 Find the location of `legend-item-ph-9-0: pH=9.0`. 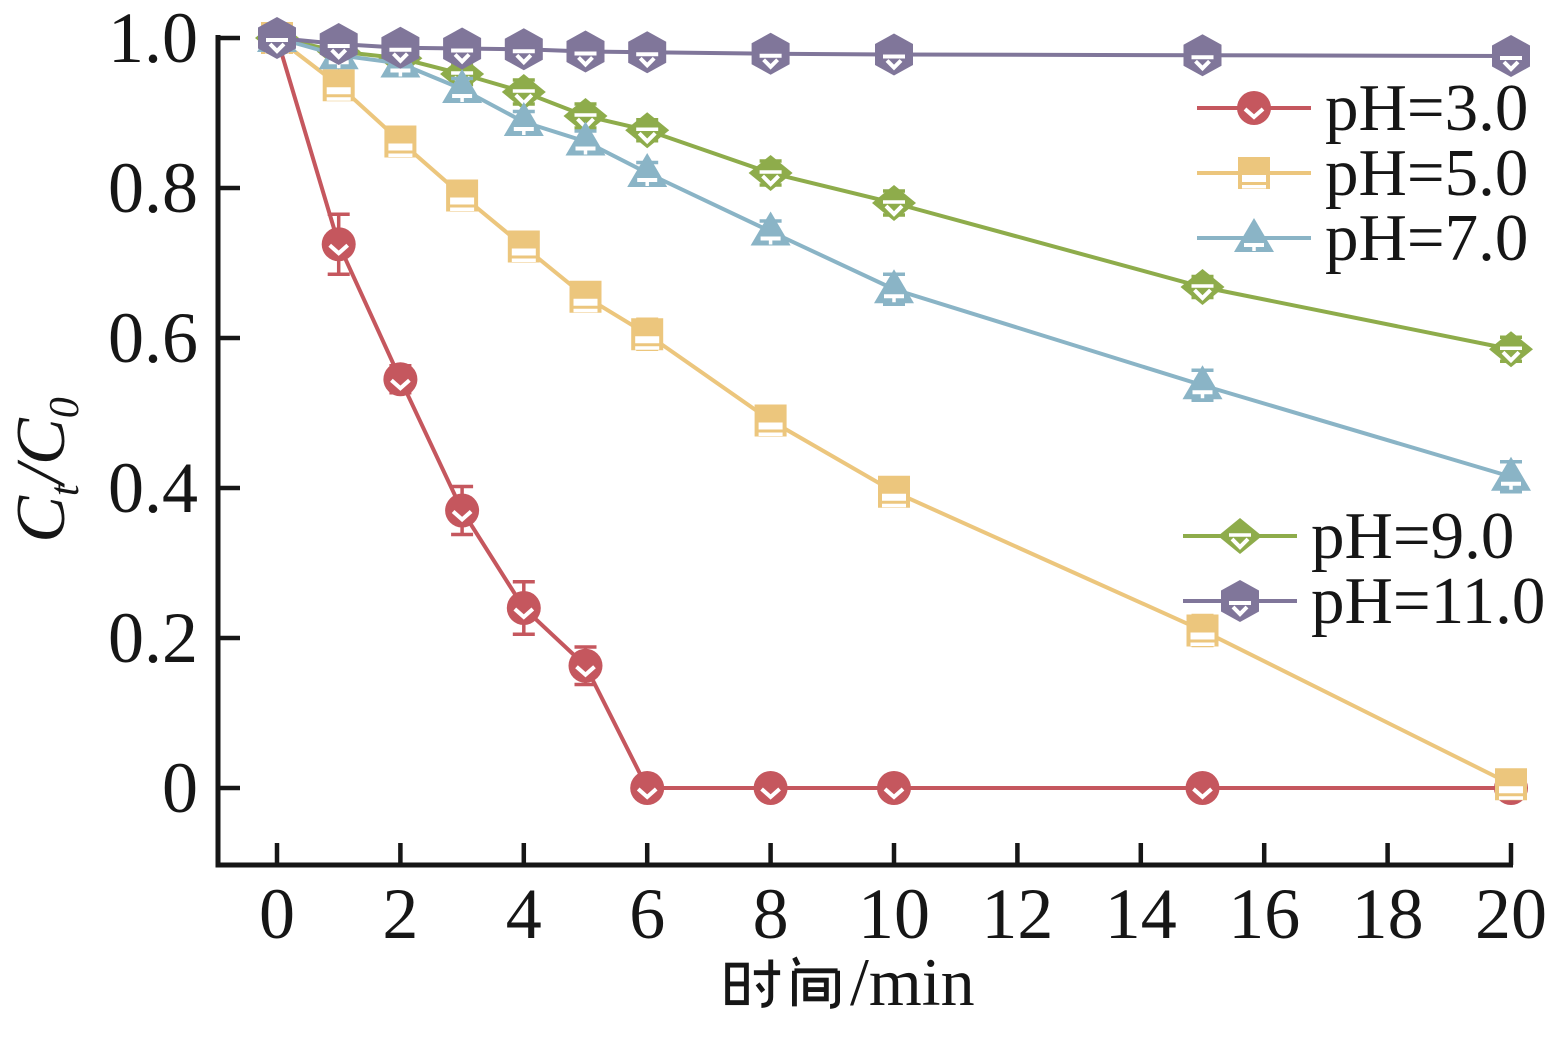

legend-item-ph-9-0: pH=9.0 is located at coordinates (1363, 535).